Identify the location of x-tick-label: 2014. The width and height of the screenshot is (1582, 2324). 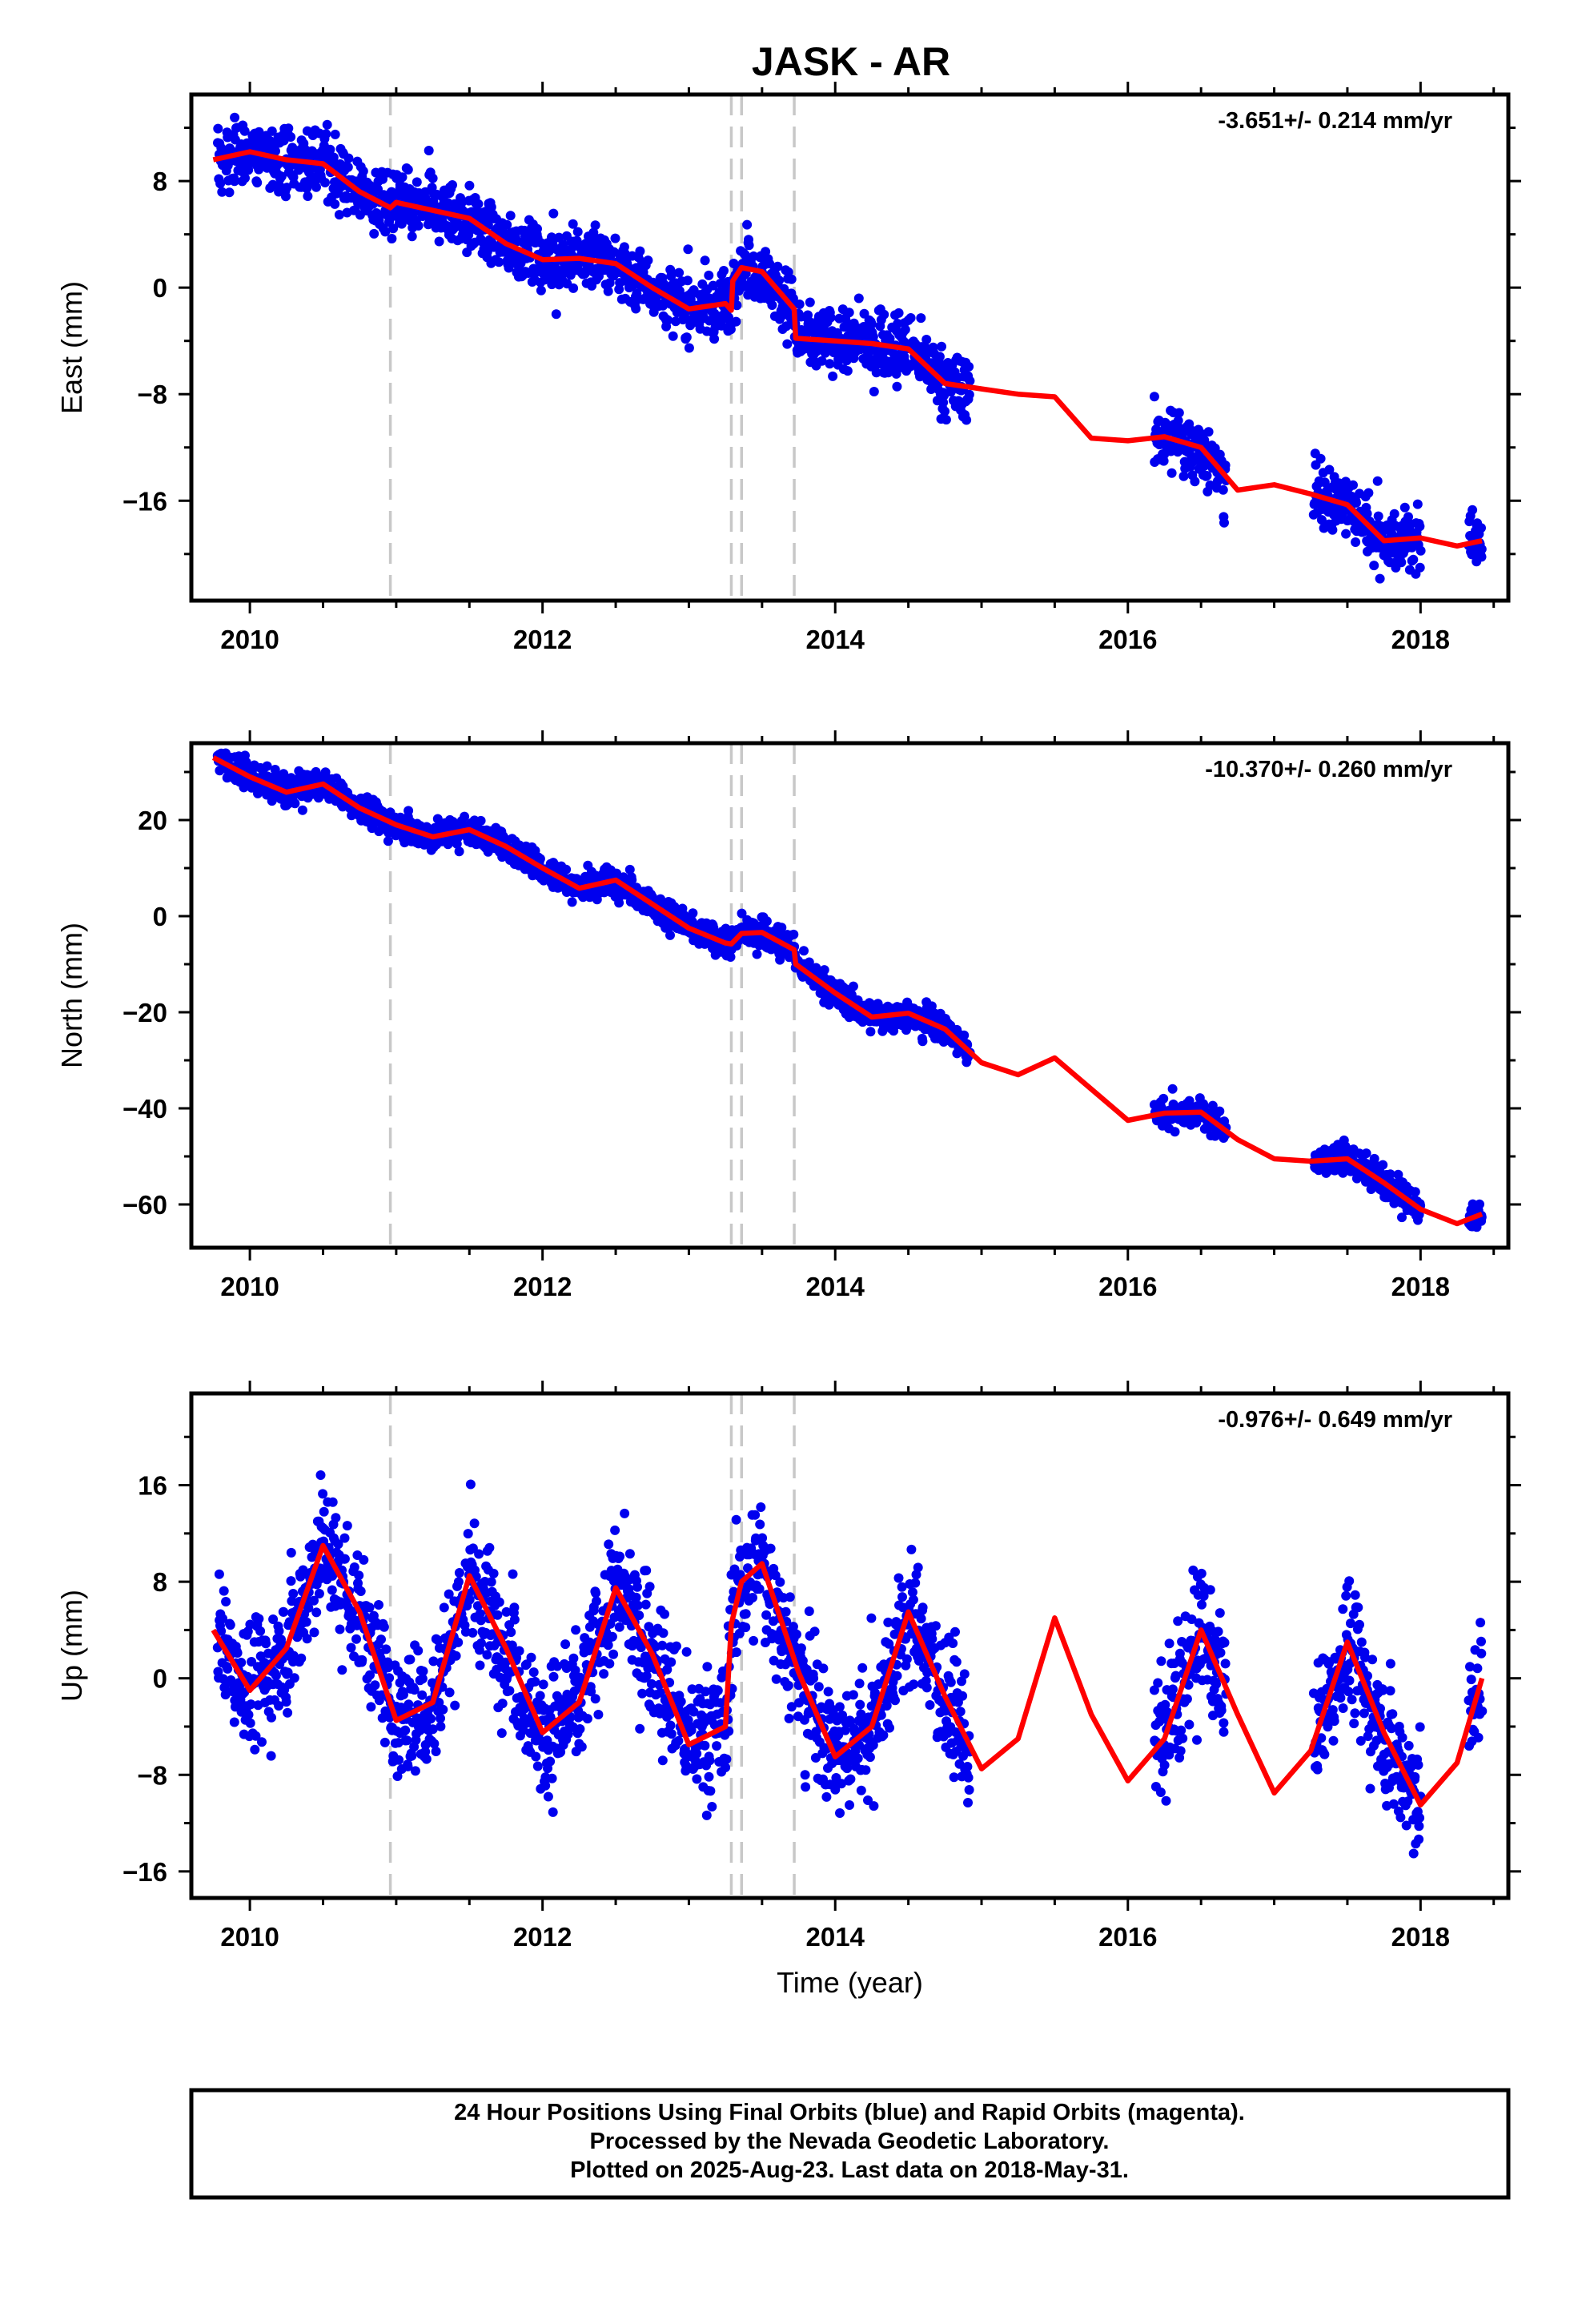
(836, 1286).